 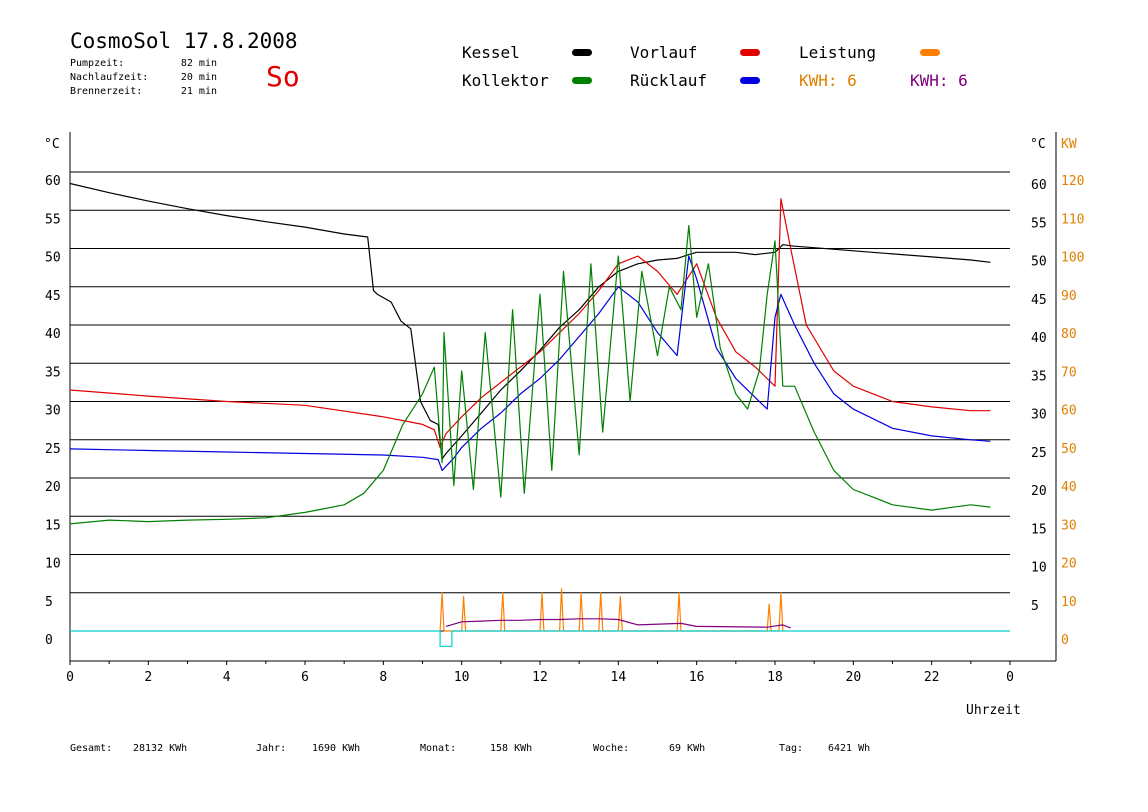 What do you see at coordinates (109, 77) in the screenshot?
I see `nachlauf-label: Nachlaufzeit:` at bounding box center [109, 77].